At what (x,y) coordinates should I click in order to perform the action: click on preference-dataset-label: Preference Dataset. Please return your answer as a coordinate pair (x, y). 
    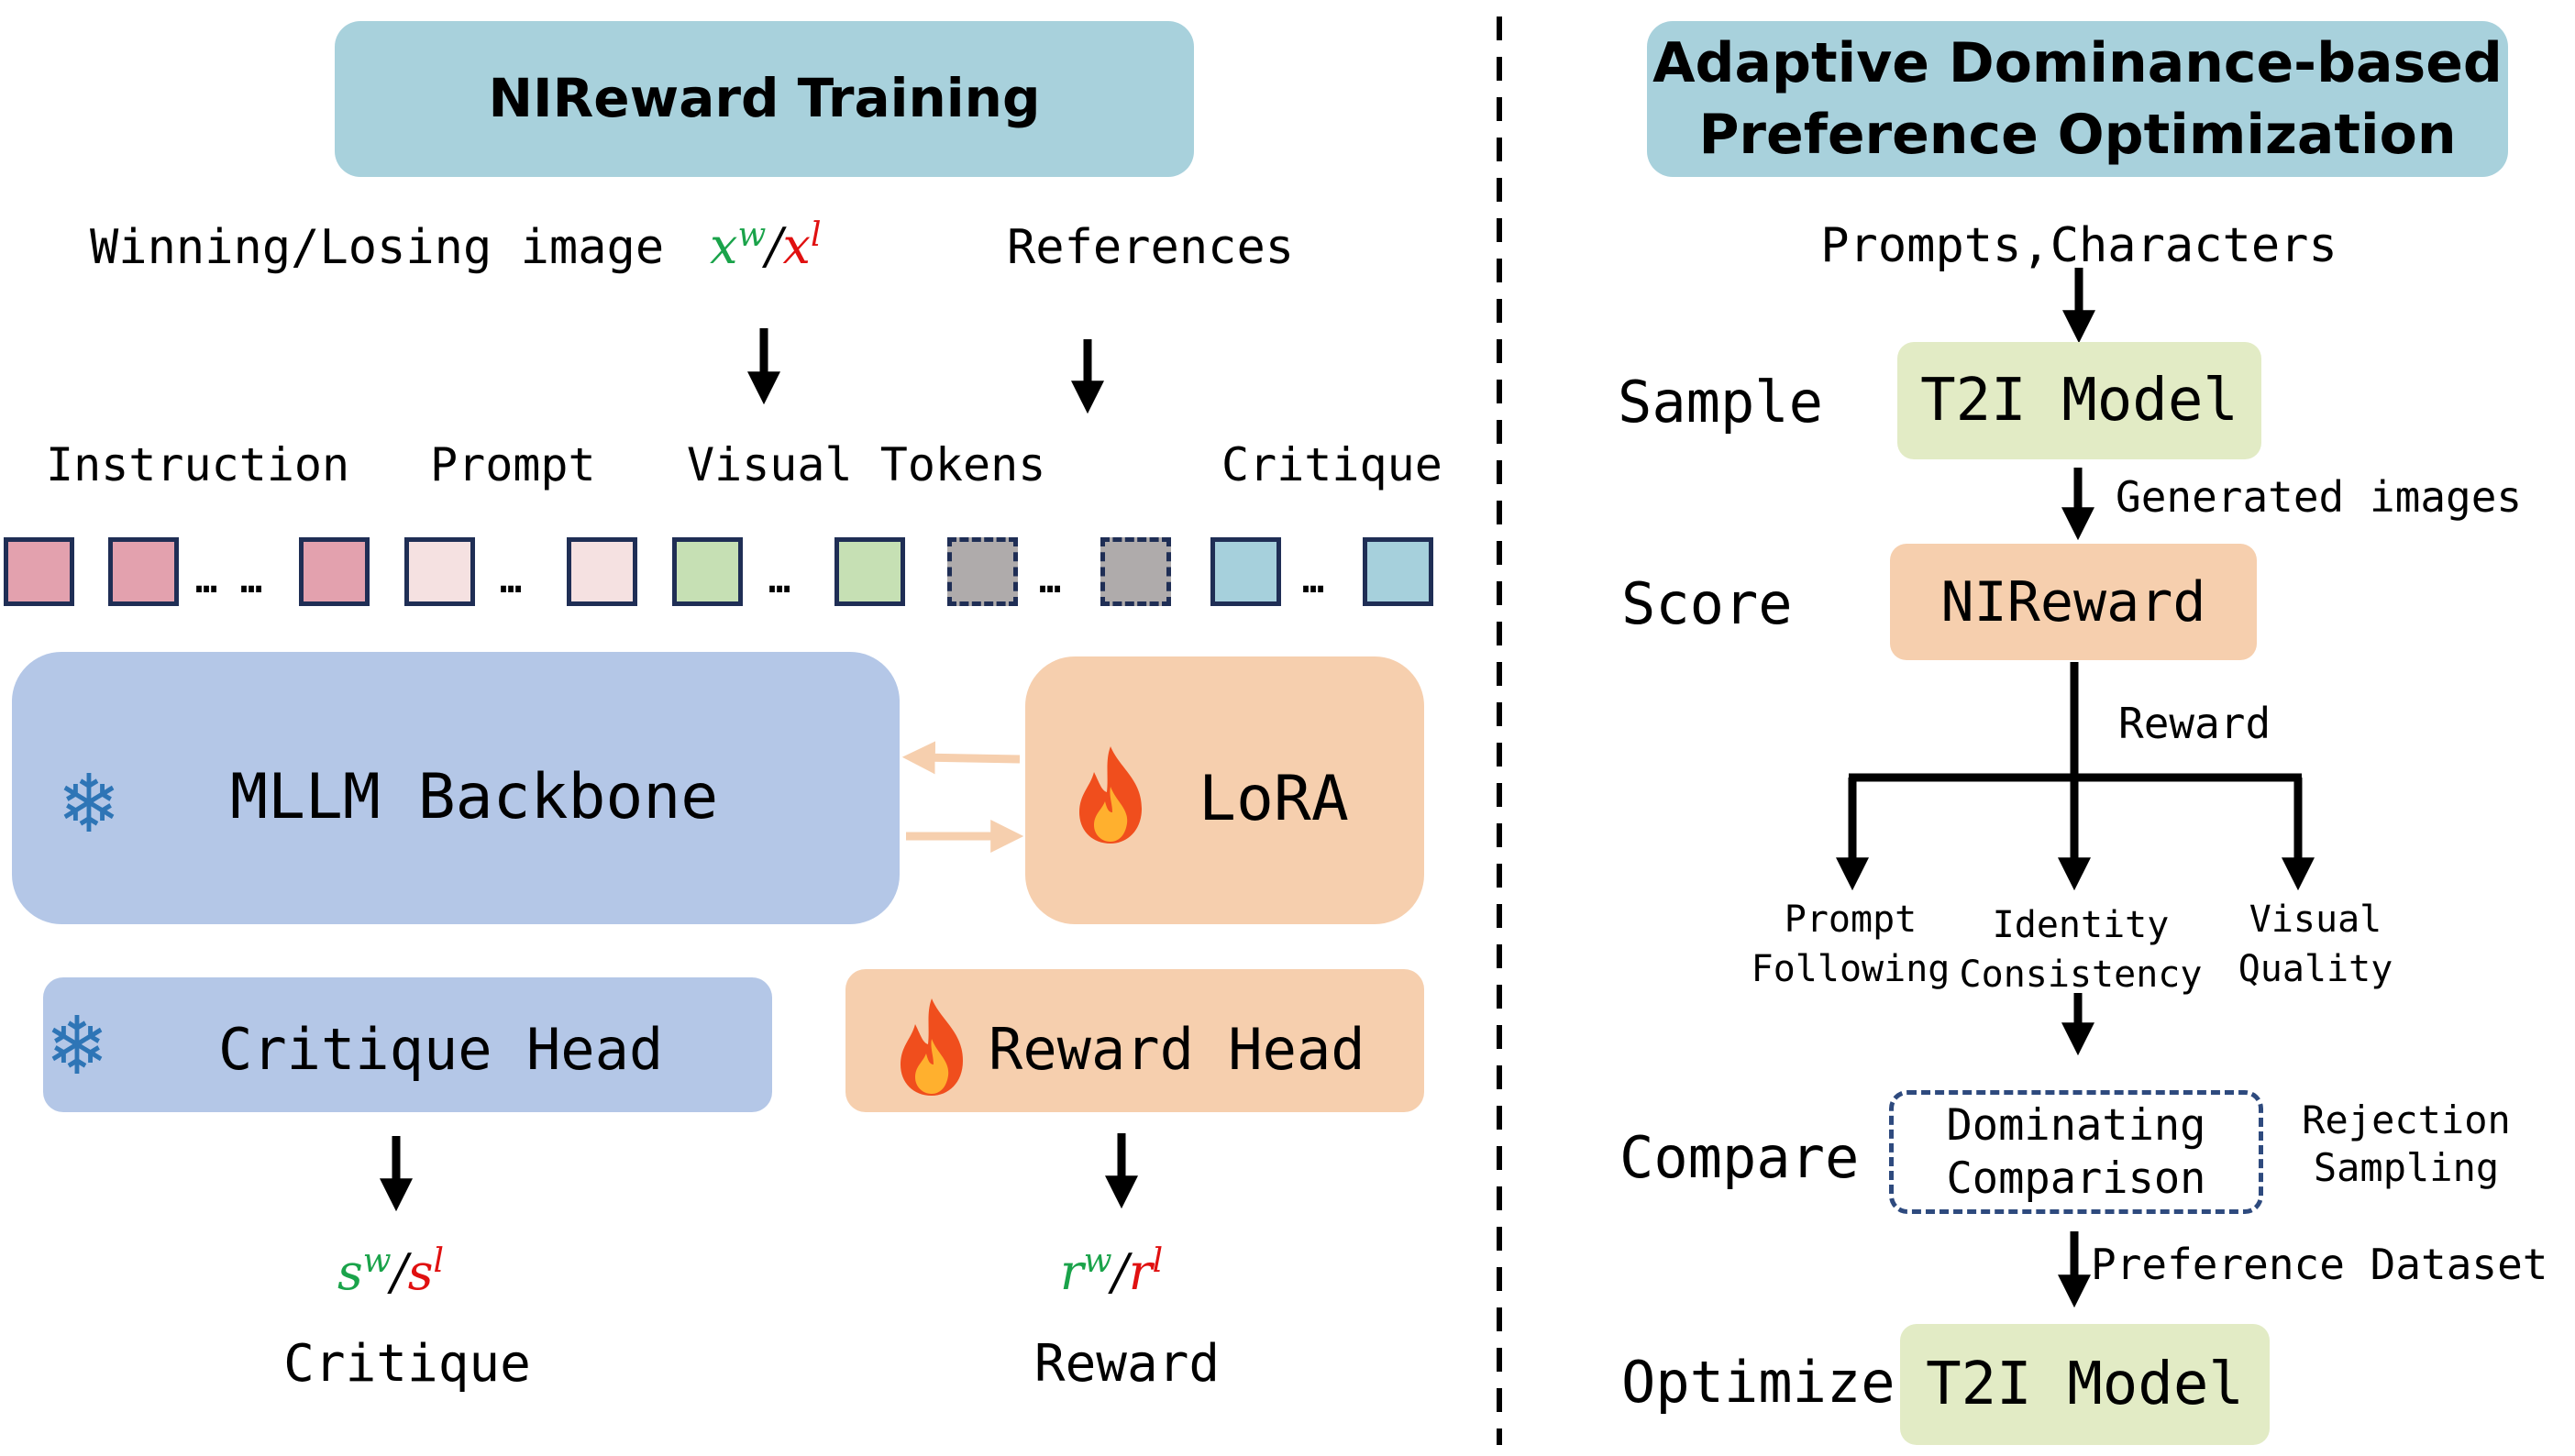
    Looking at the image, I should click on (2320, 1264).